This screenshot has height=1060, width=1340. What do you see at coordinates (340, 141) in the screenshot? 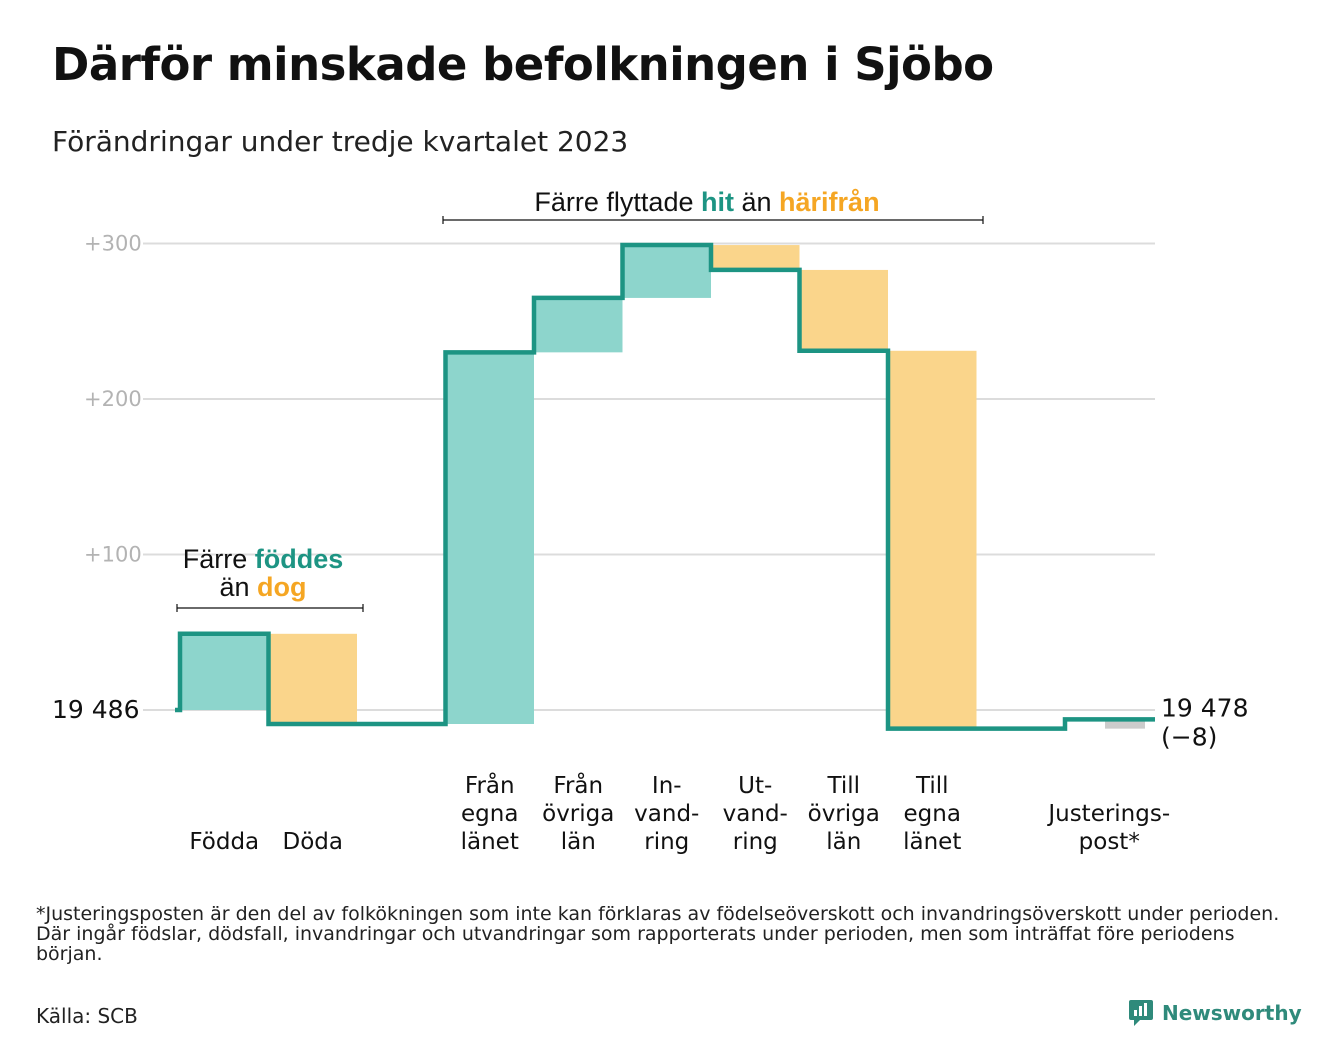
I see `chart-subtitle: Förändringar under tredje kvartalet 2023` at bounding box center [340, 141].